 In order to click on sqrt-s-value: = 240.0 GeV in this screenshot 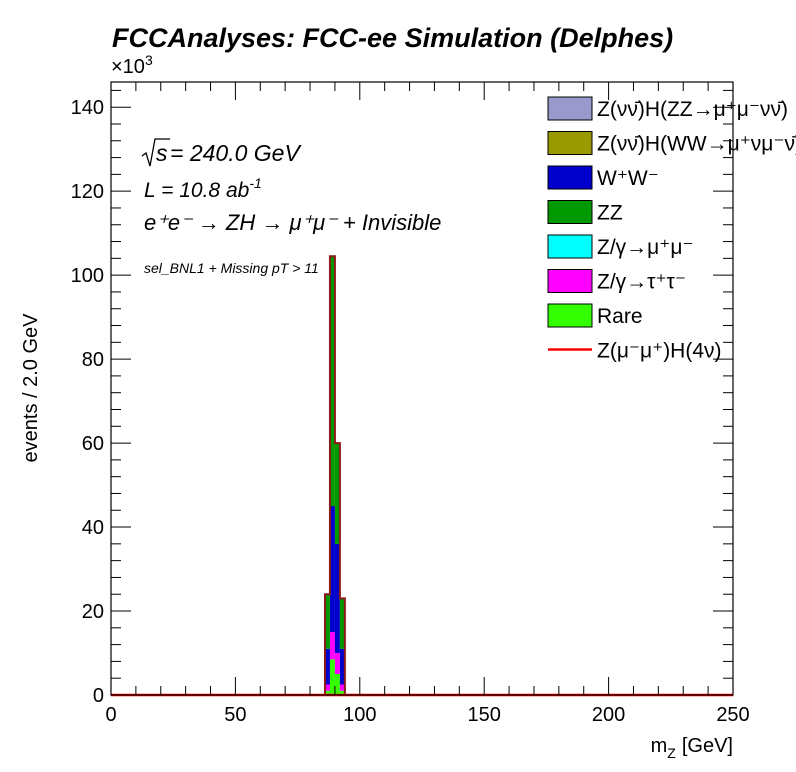, I will do `click(236, 153)`.